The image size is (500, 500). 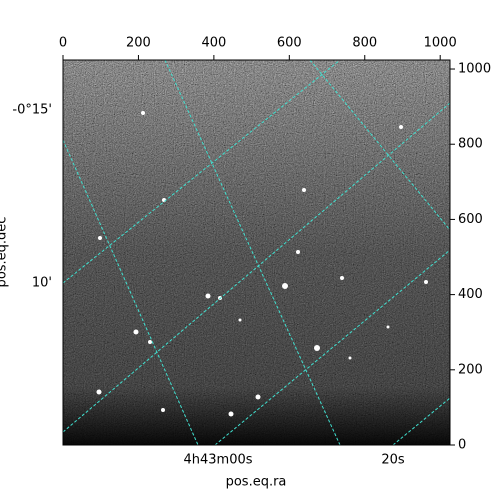 What do you see at coordinates (440, 43) in the screenshot?
I see `x-tick-label: 1000` at bounding box center [440, 43].